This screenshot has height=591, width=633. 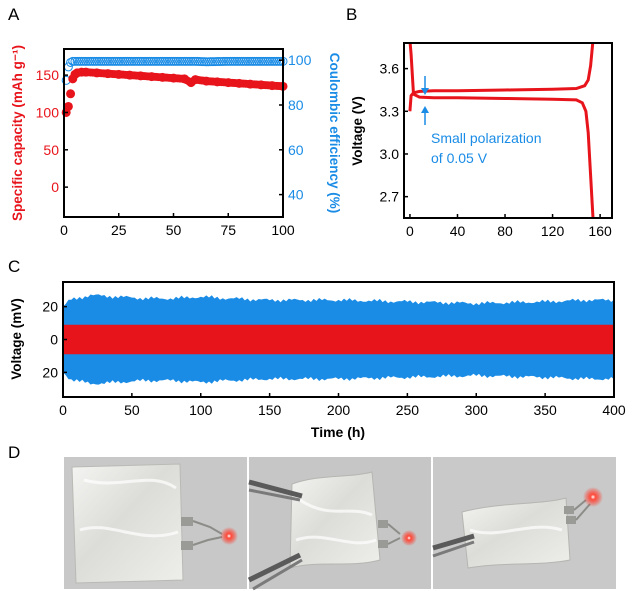 I want to click on chart-c-xlabel: Time (h), so click(x=338, y=432).